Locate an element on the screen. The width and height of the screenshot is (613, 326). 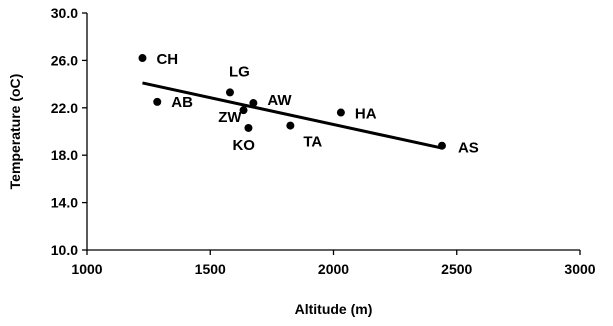
x-tick-label: 1000 is located at coordinates (86, 269).